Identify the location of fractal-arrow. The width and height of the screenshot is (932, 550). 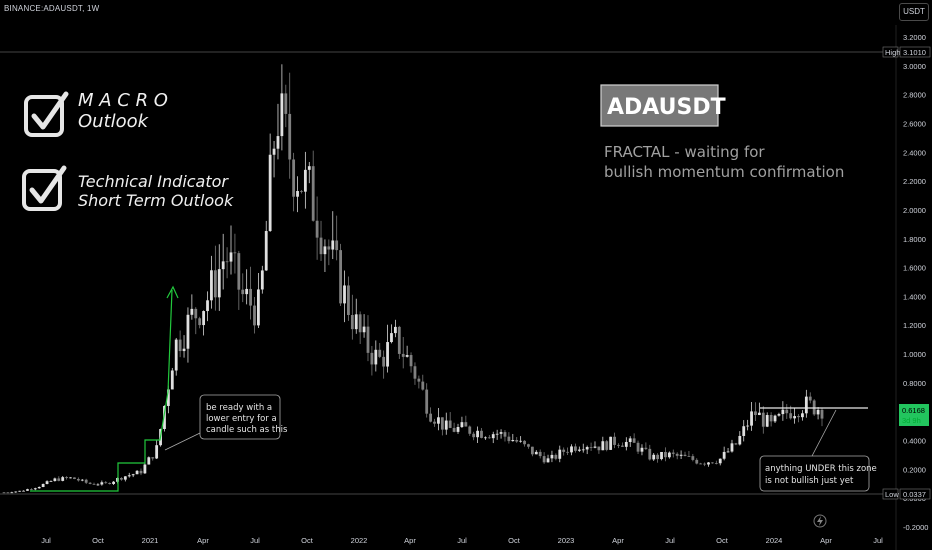
(104, 388).